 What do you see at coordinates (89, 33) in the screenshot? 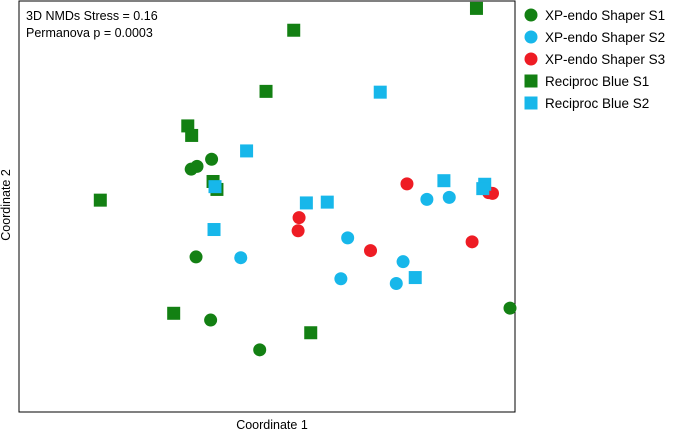
I see `permanova-annotation: Permanova p = 0.0003` at bounding box center [89, 33].